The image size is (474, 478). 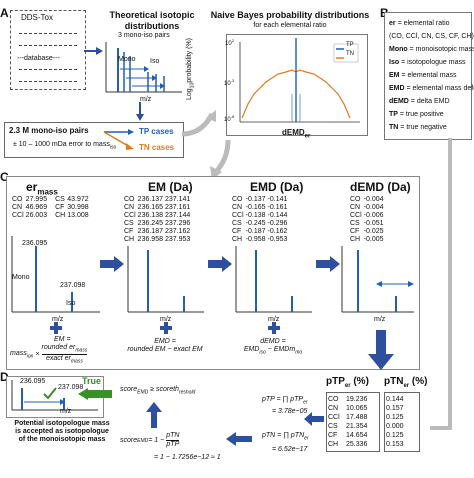 I want to click on emd-spectrum, so click(x=273, y=279).